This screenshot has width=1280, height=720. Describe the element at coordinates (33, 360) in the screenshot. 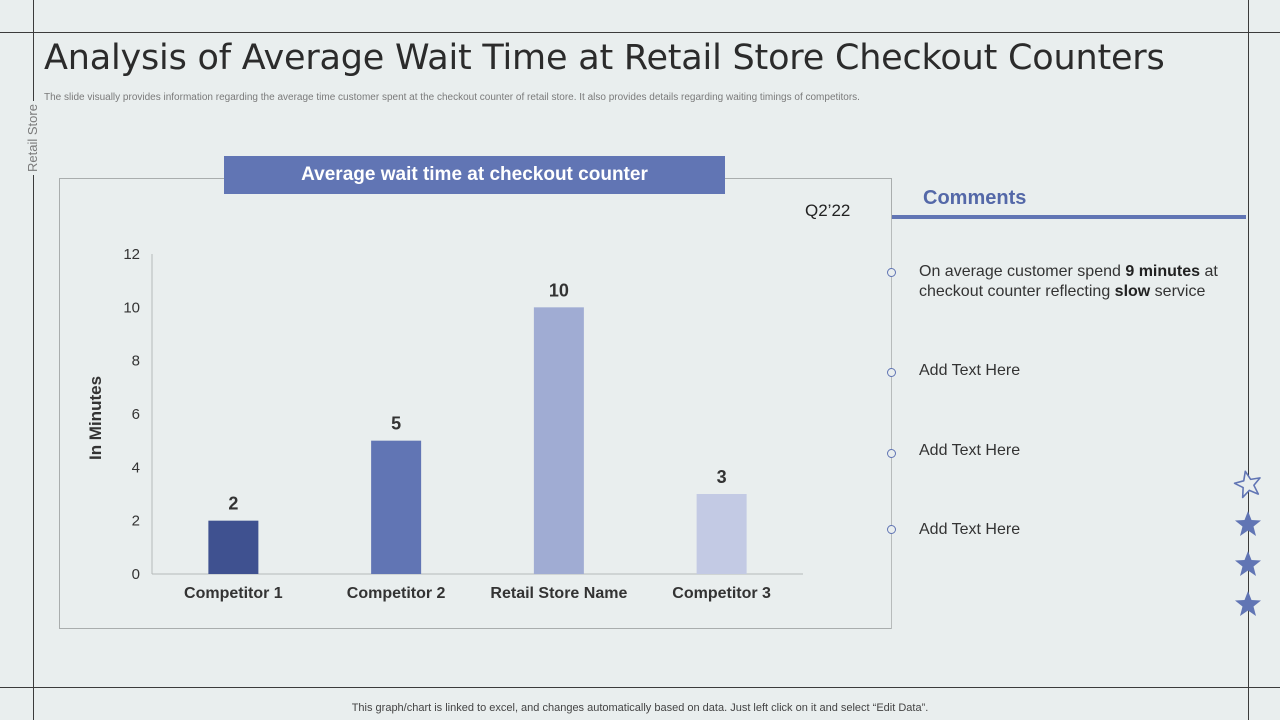

I see `frame-rule-left` at that location.